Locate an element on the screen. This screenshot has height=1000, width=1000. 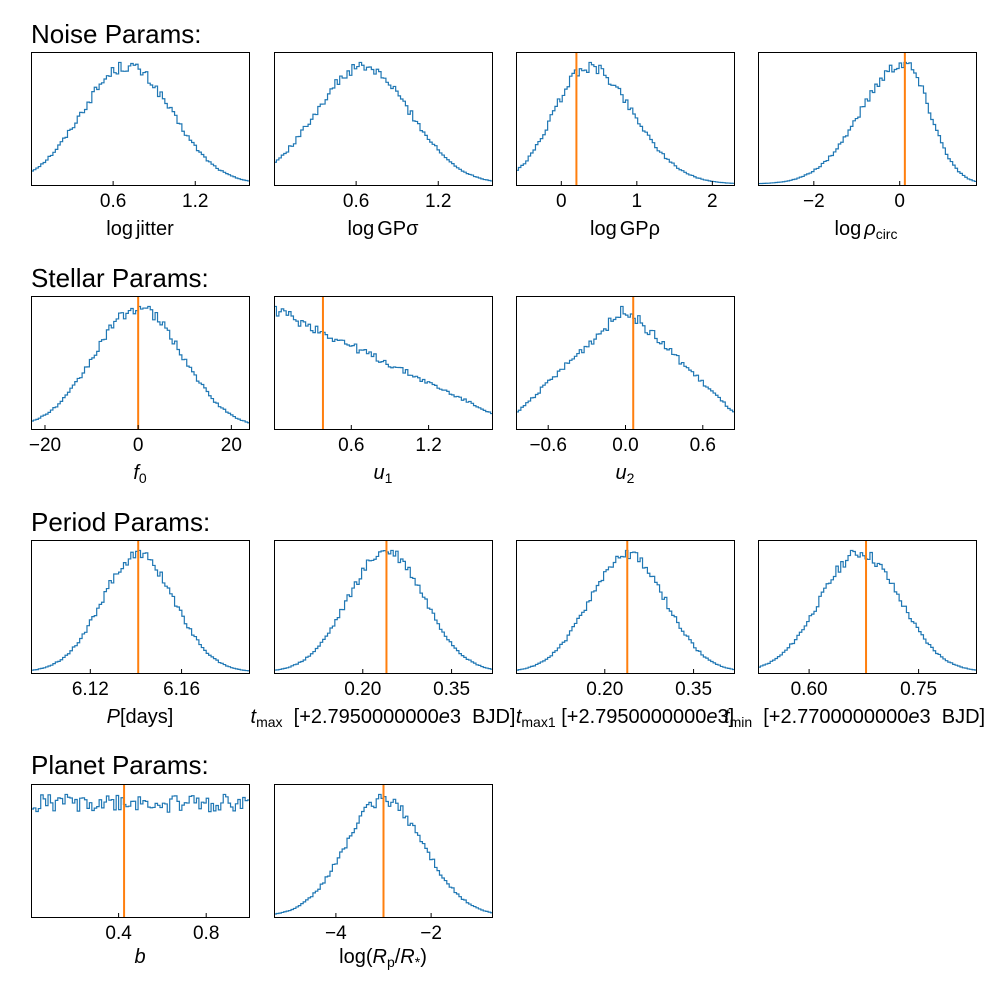
x-tick-label: 1 is located at coordinates (637, 201).